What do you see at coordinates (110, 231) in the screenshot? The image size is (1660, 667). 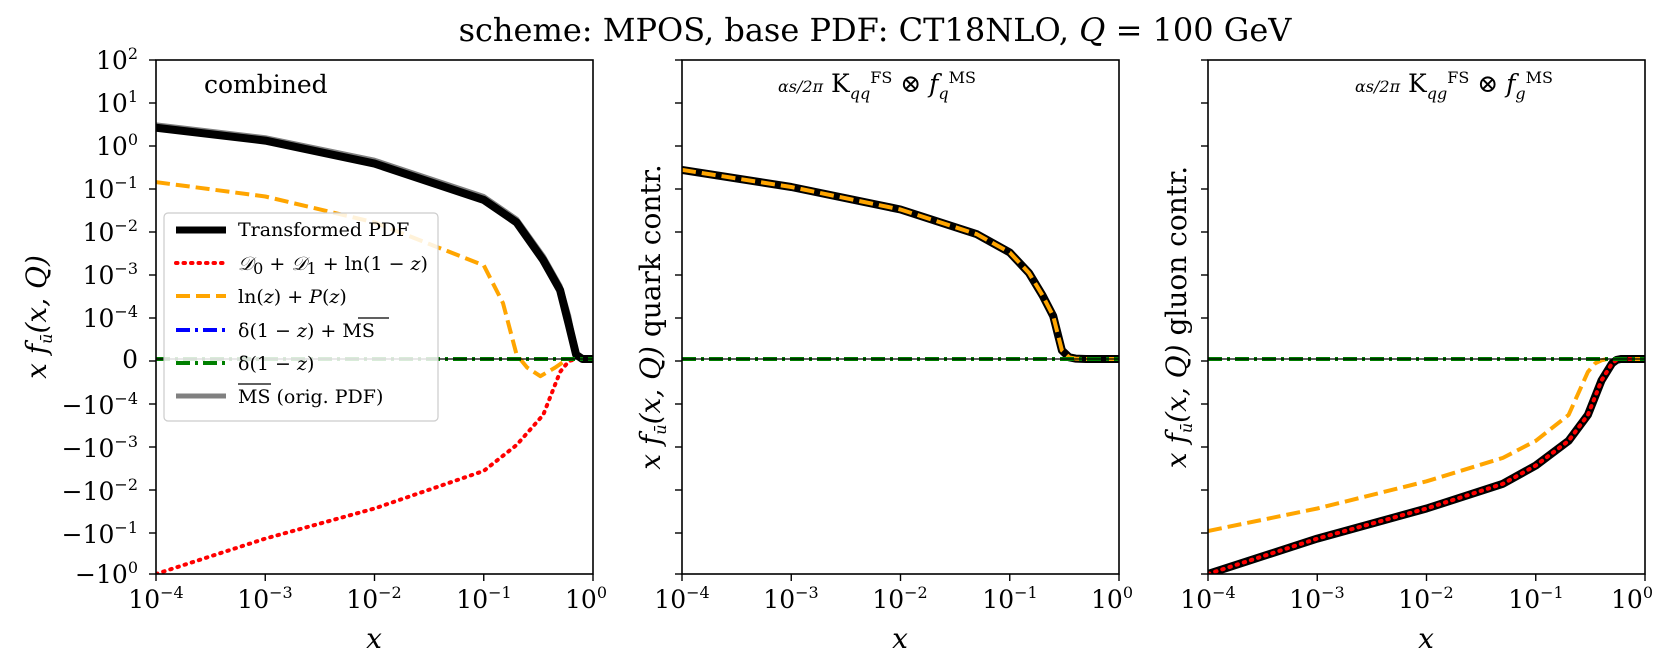 I see `y-tick-label-1e-2: 10⁻²` at bounding box center [110, 231].